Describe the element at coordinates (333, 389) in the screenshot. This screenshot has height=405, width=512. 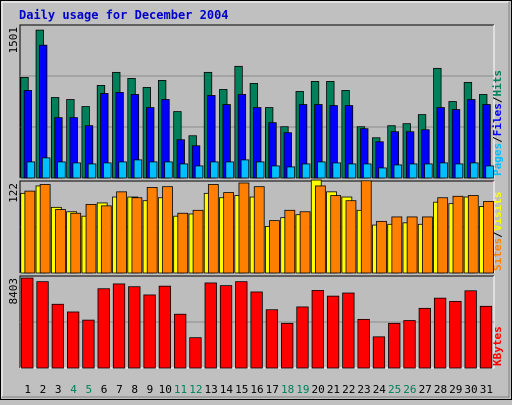
I see `x-tick-label-day-21: 21` at that location.